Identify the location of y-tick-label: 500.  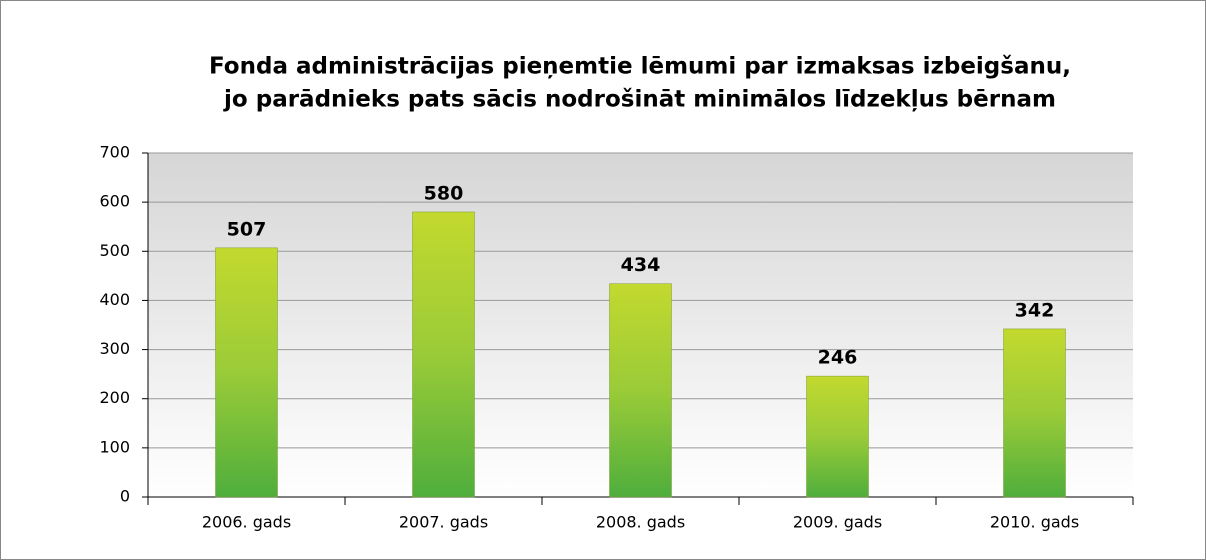
(114, 250).